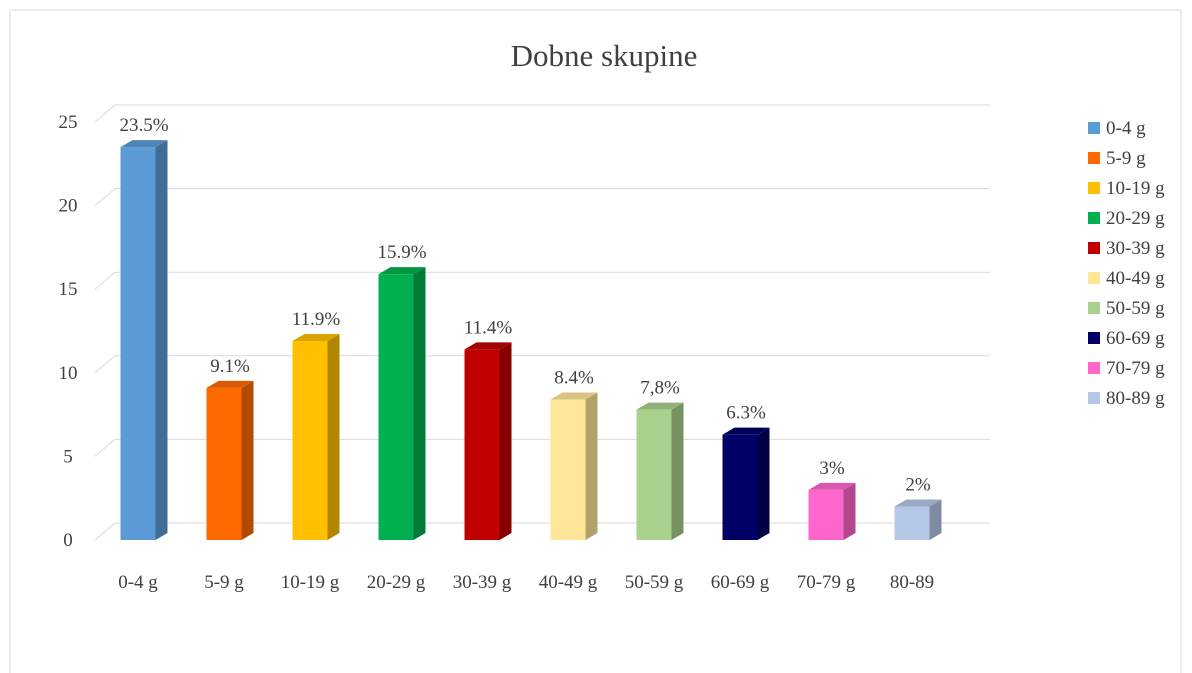 This screenshot has height=673, width=1192. Describe the element at coordinates (143, 125) in the screenshot. I see `value-label: 23.5%` at that location.